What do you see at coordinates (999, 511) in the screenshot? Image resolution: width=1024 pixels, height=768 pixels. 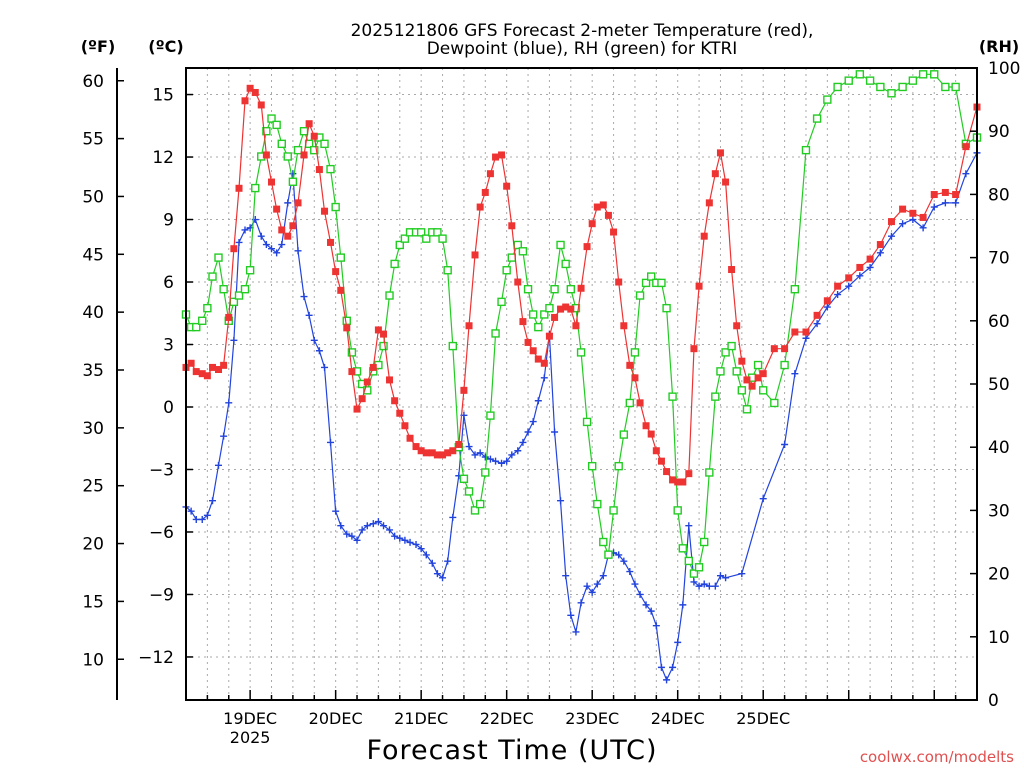 I see `rh-tick-label: 30` at bounding box center [999, 511].